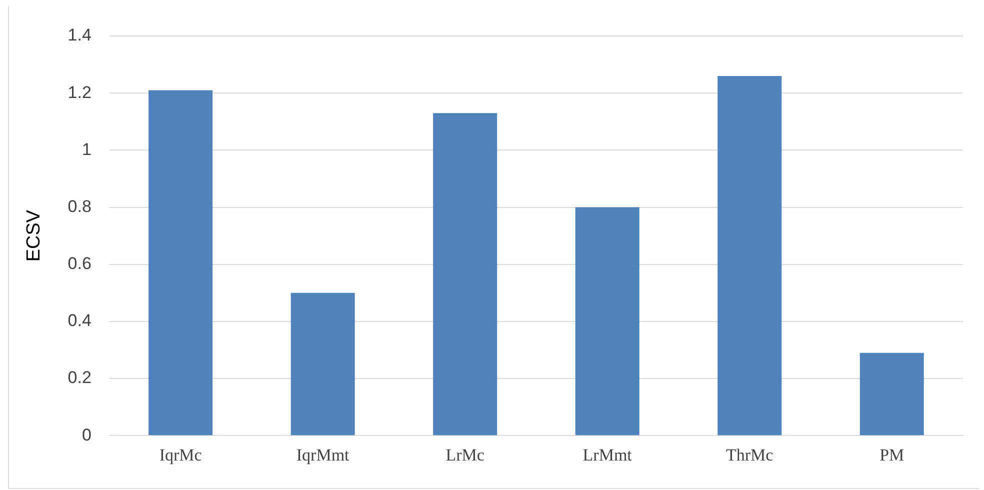 The height and width of the screenshot is (490, 984). I want to click on y-tick-label: 1.4, so click(80, 35).